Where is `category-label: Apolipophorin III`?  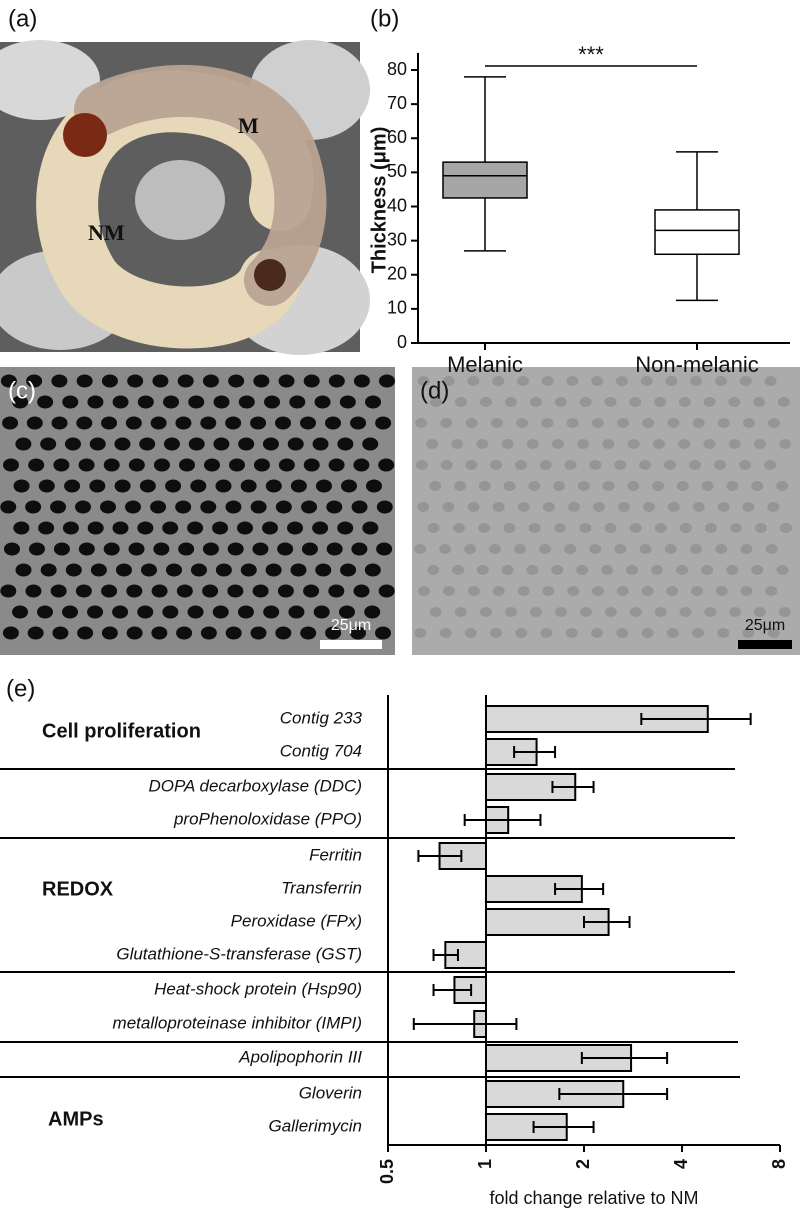
category-label: Apolipophorin III is located at coordinates (300, 1056).